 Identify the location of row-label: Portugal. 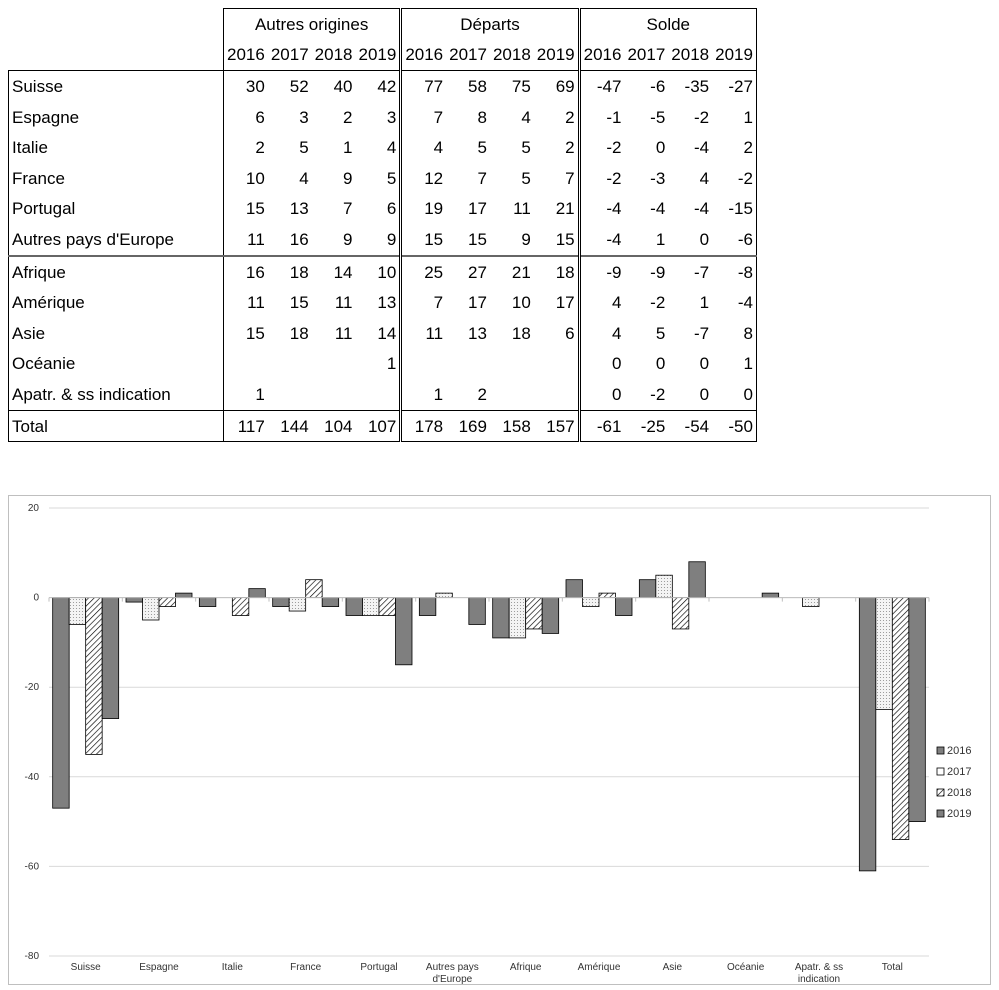
(116, 209).